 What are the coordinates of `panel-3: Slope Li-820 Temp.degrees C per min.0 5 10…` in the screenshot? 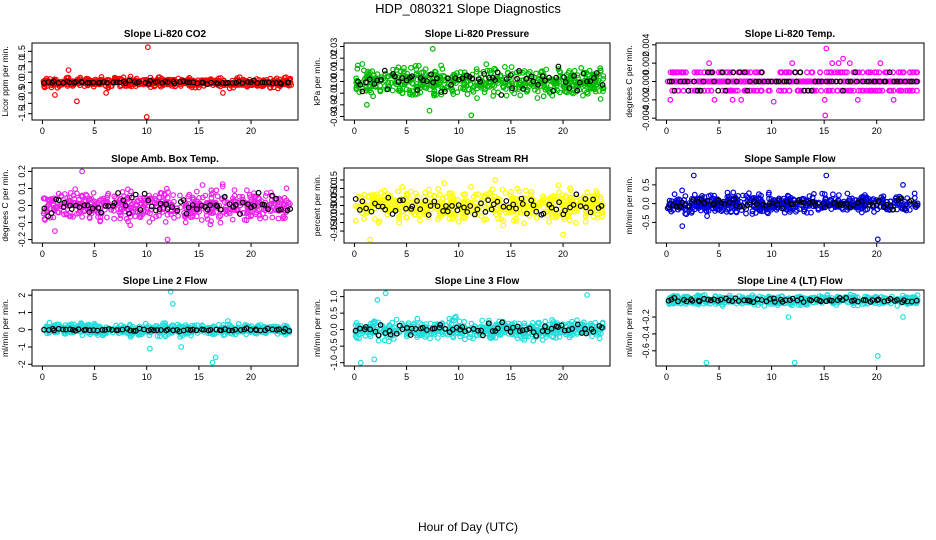 It's located at (774, 82).